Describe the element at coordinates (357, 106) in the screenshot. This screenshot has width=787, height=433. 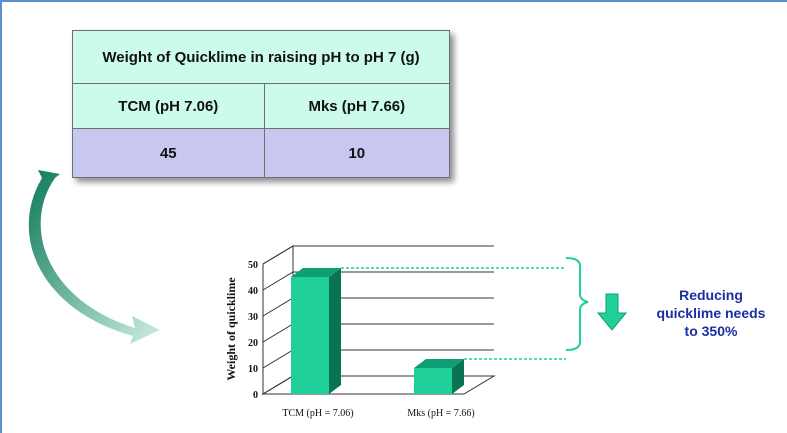
I see `table-header-mks: Mks (pH 7.66)` at that location.